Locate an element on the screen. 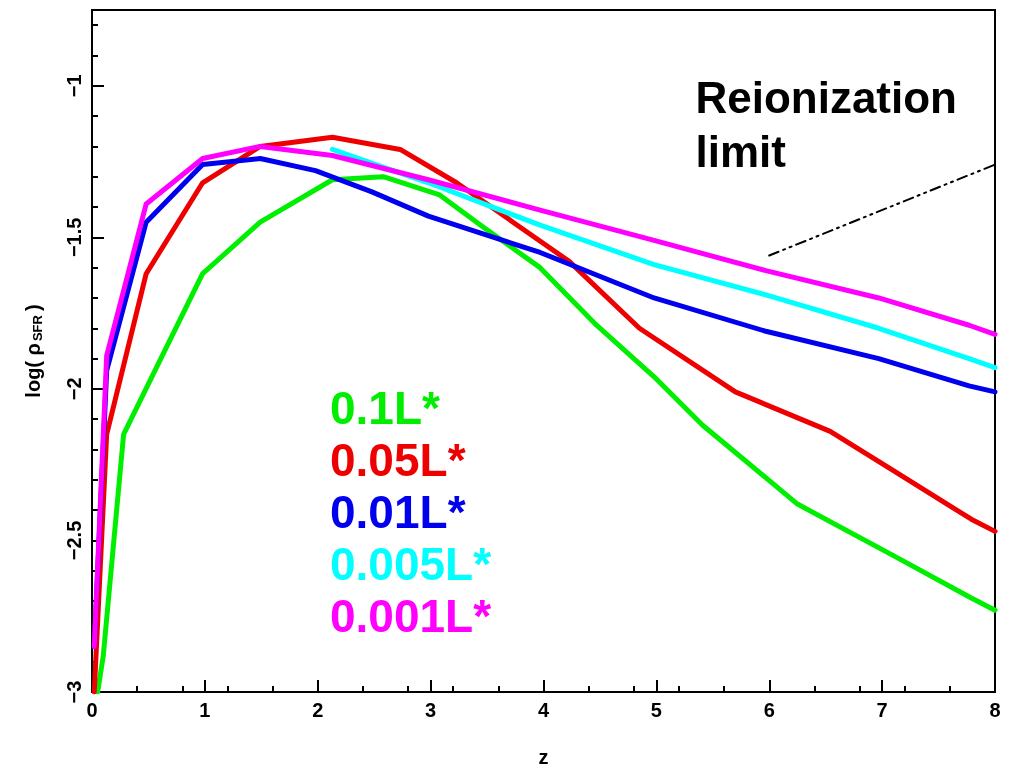 The image size is (1017, 784). text: 0.1L* is located at coordinates (385, 408).